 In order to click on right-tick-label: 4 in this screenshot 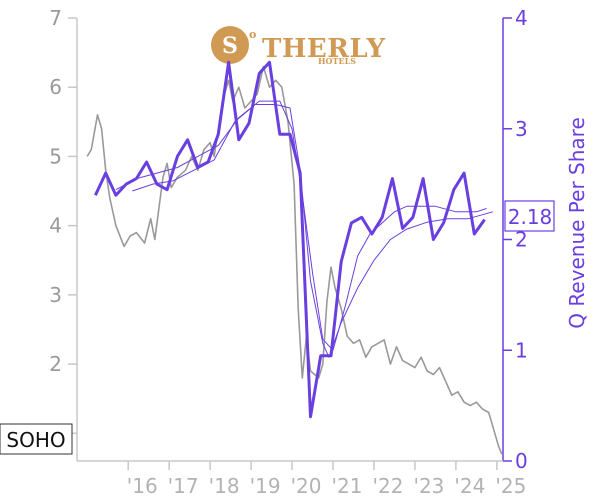, I will do `click(521, 18)`.